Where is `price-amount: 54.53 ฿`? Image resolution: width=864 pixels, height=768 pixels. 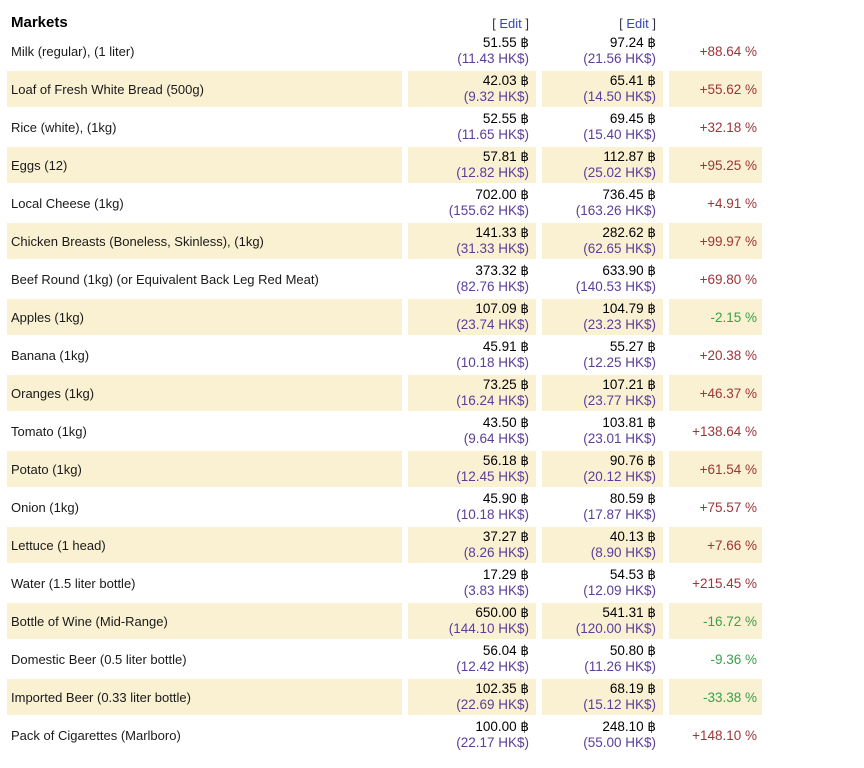
price-amount: 54.53 ฿ is located at coordinates (632, 574).